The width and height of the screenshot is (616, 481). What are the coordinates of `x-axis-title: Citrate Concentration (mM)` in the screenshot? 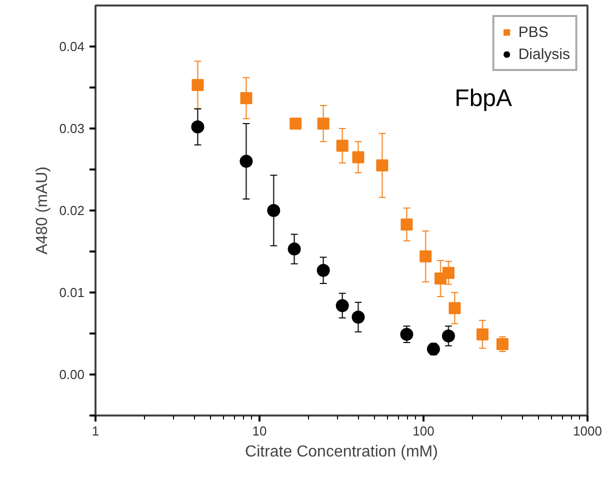 It's located at (341, 452).